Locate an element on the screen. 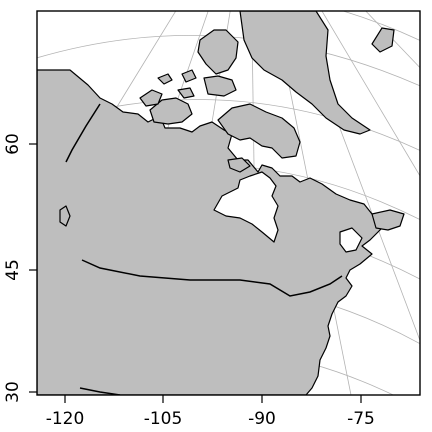 Image resolution: width=432 pixels, height=432 pixels. x-tick-label: -90 is located at coordinates (262, 419).